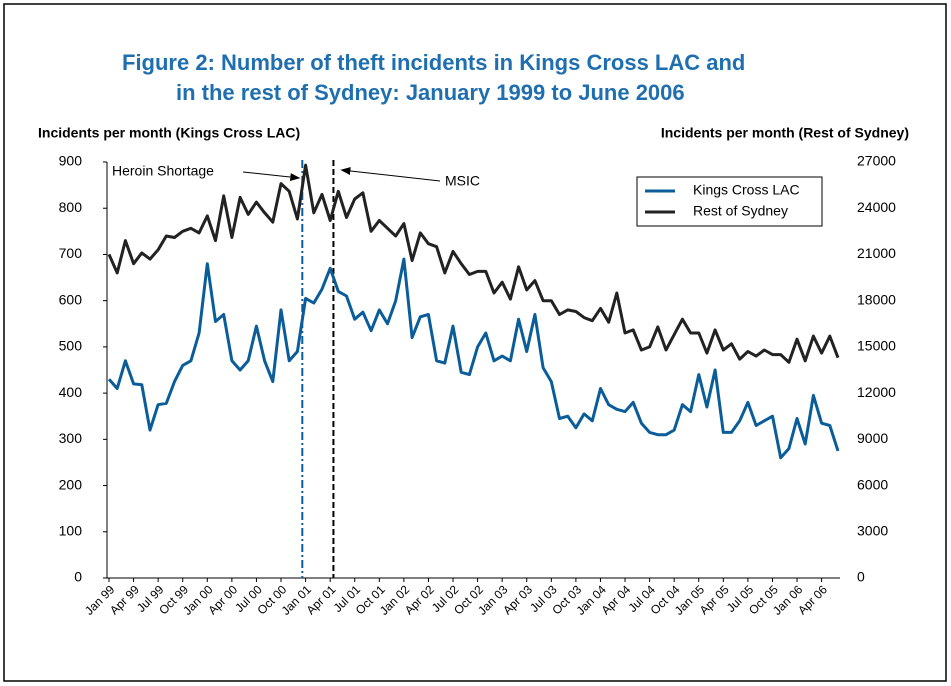 This screenshot has width=951, height=686. What do you see at coordinates (71, 161) in the screenshot?
I see `y-tick-label: 900` at bounding box center [71, 161].